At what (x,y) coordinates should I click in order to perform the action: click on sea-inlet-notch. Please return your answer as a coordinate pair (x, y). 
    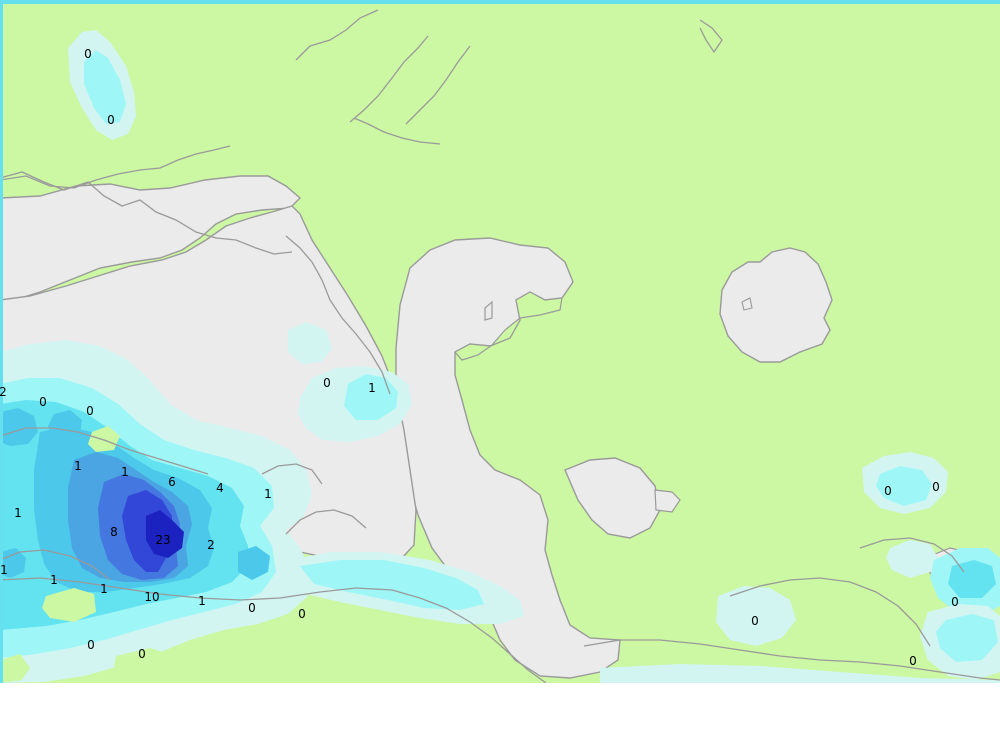
    Looking at the image, I should click on (508, 326).